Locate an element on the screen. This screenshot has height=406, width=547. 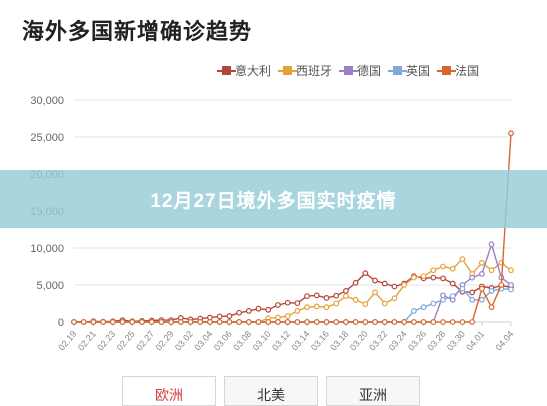
headline-banner: 12月27日境外多国实时疫情 is located at coordinates (273, 199).